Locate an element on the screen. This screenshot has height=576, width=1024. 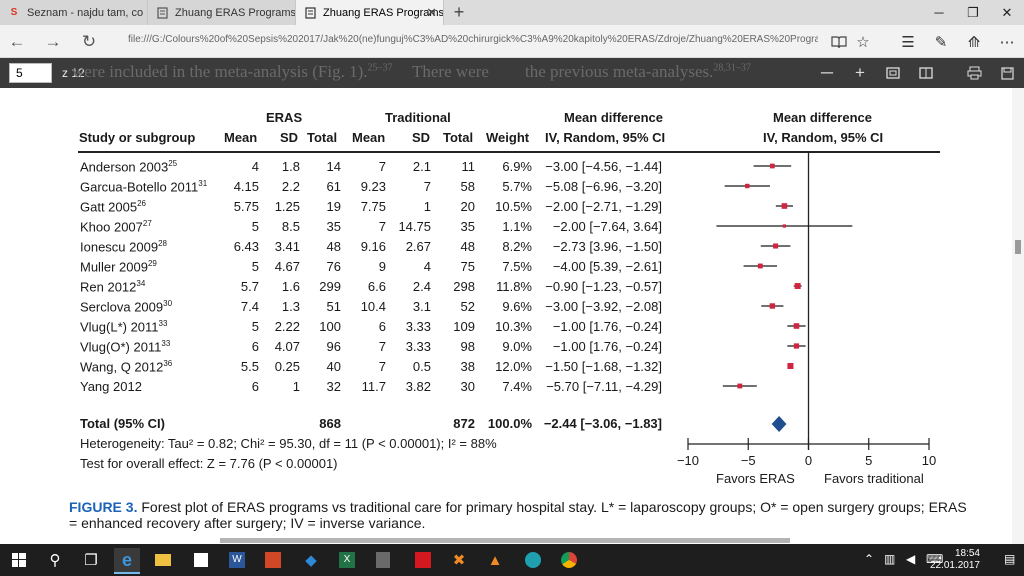
save-icon is located at coordinates (1007, 73).